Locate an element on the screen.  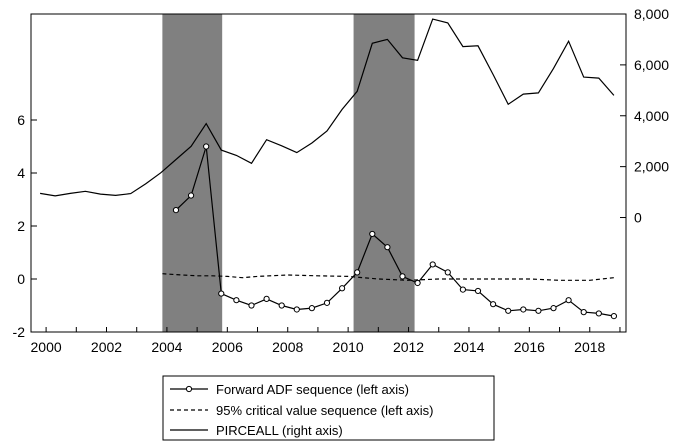
legend-label-adf: Forward ADF sequence (left axis) is located at coordinates (312, 389).